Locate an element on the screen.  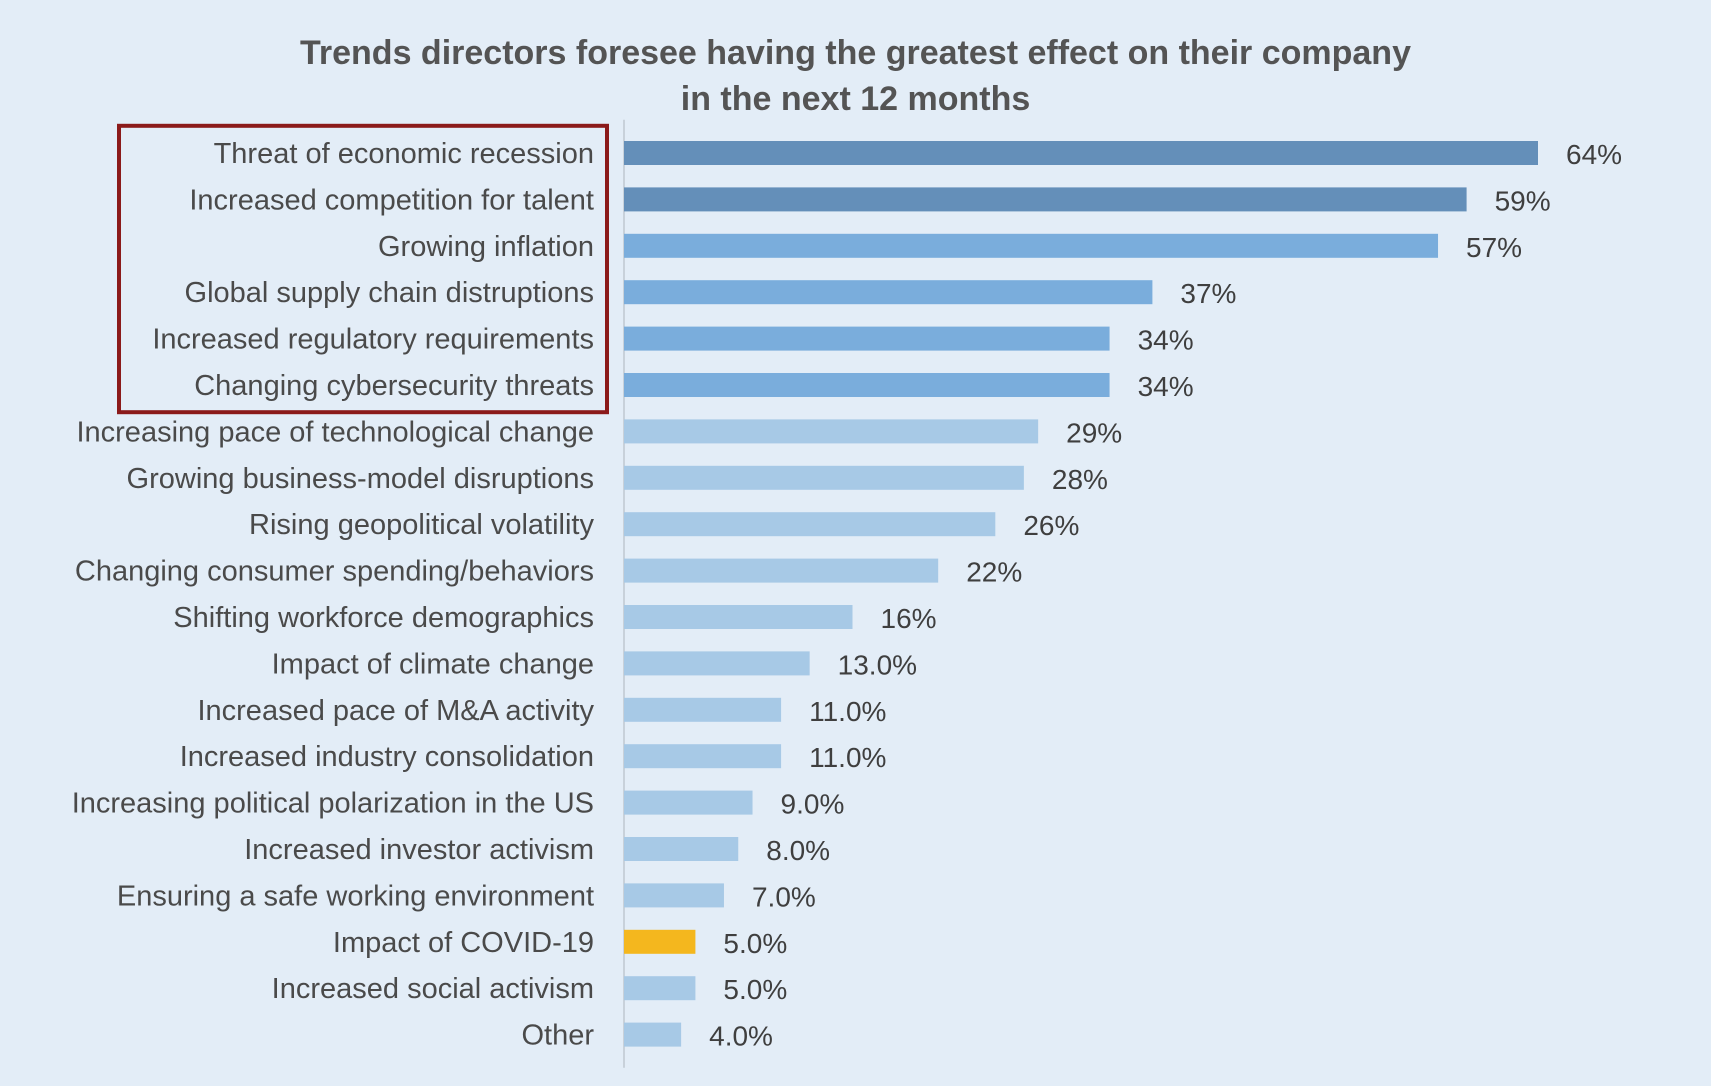
value-label: 28% is located at coordinates (1080, 479).